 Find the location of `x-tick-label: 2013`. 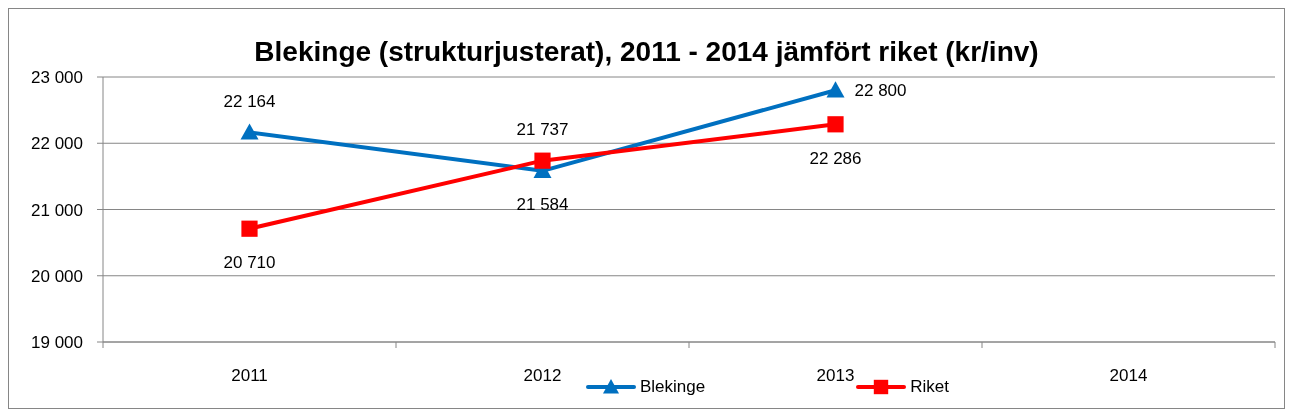

x-tick-label: 2013 is located at coordinates (835, 375).